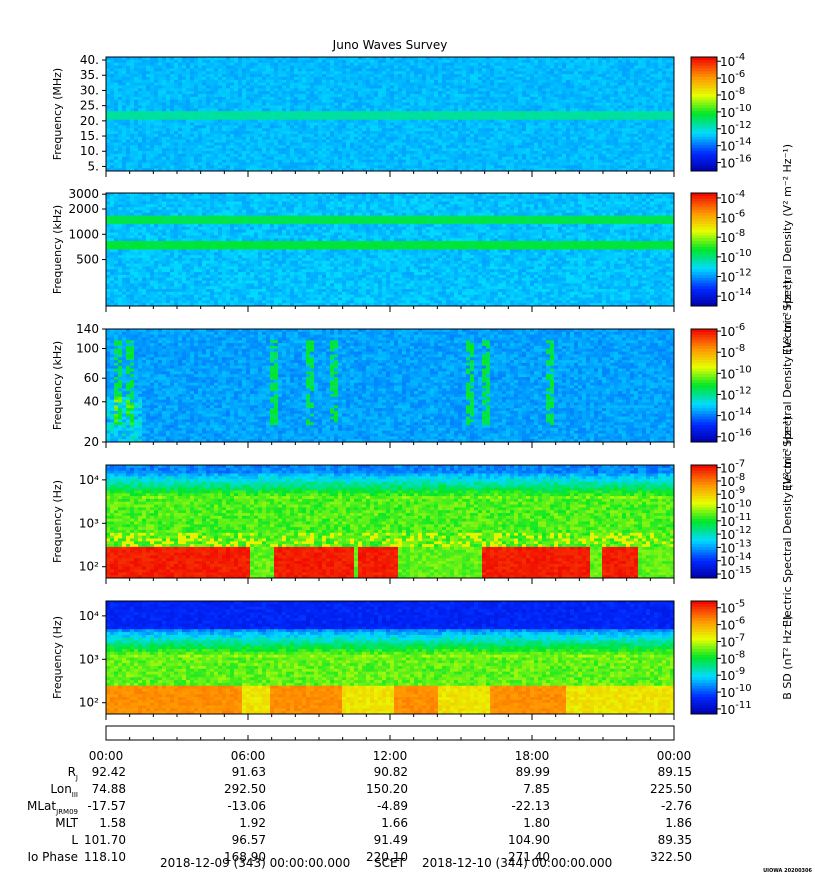 The image size is (815, 880). Describe the element at coordinates (52, 807) in the screenshot. I see `ephemeris-row-label: MLatJRM09` at that location.